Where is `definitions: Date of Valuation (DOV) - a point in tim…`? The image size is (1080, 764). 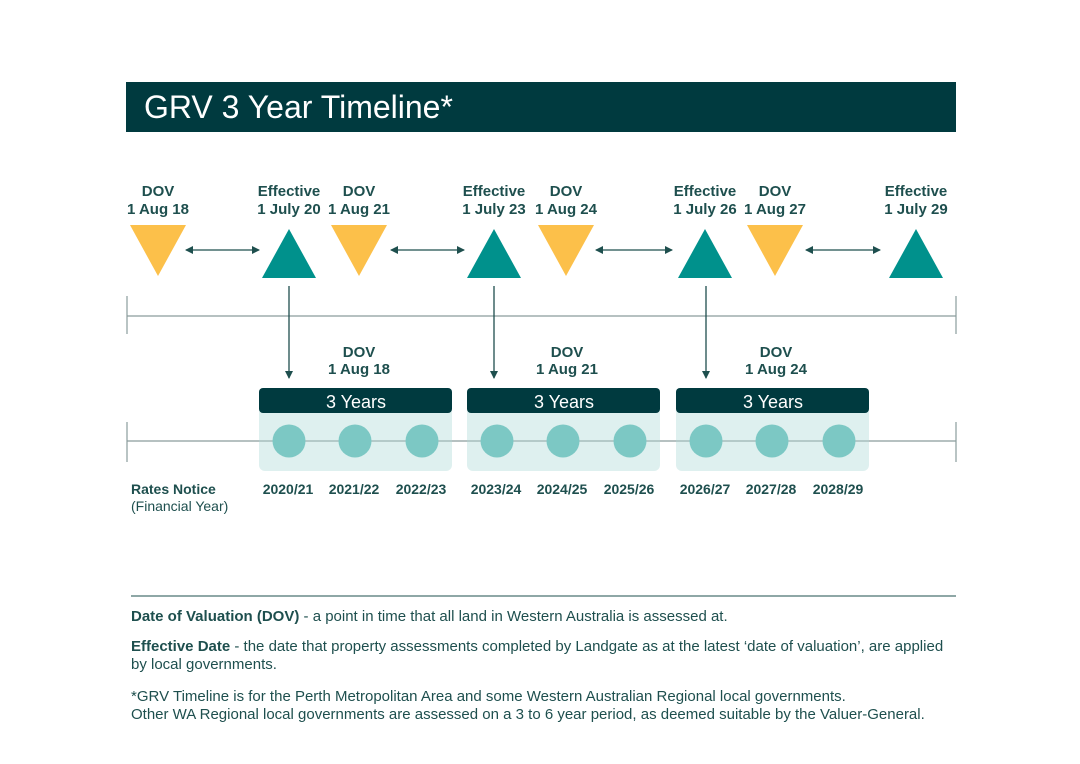 definitions: Date of Valuation (DOV) - a point in tim… is located at coordinates (546, 672).